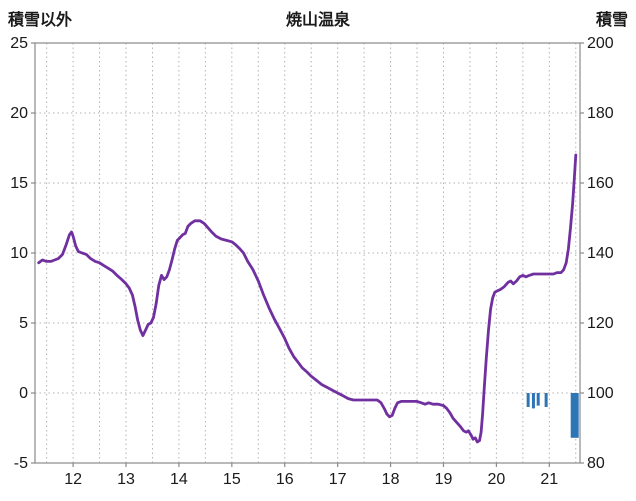  What do you see at coordinates (611, 20) in the screenshot?
I see `right-axis-title: 積雪` at bounding box center [611, 20].